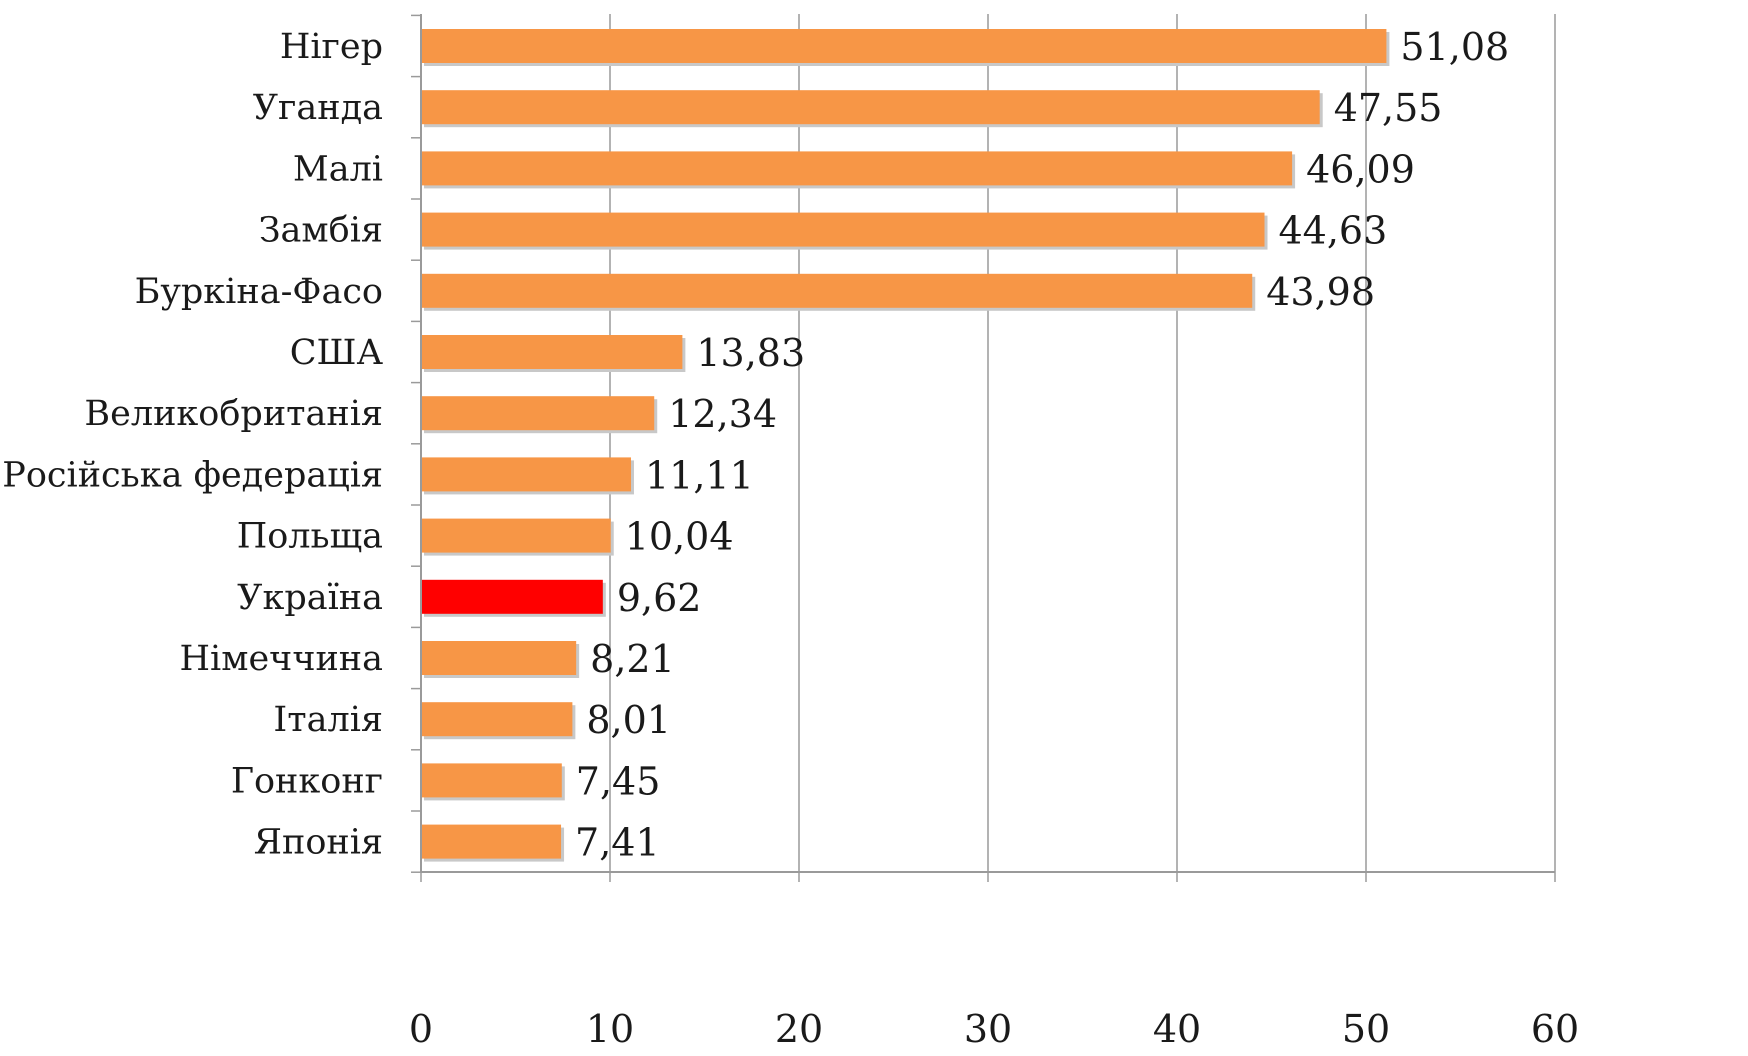 The image size is (1748, 1056). Describe the element at coordinates (722, 414) in the screenshot. I see `value-label: 12,34` at that location.